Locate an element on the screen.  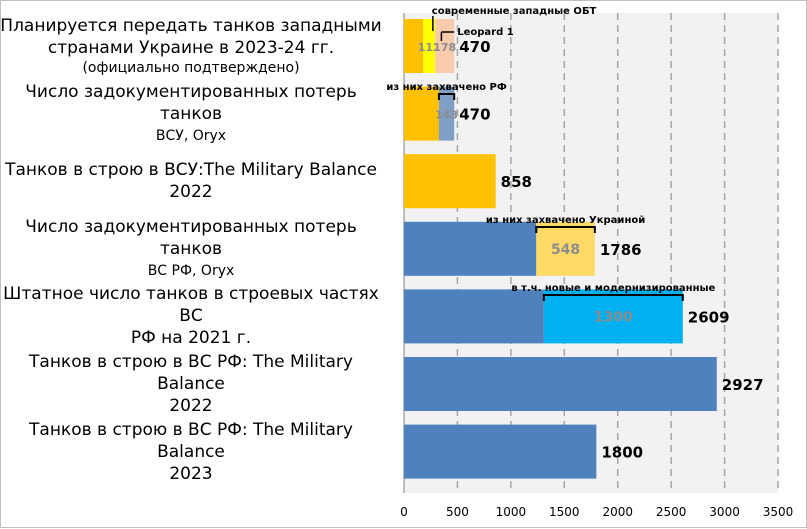
annotation-text: современные западные ОБТ is located at coordinates (514, 11).